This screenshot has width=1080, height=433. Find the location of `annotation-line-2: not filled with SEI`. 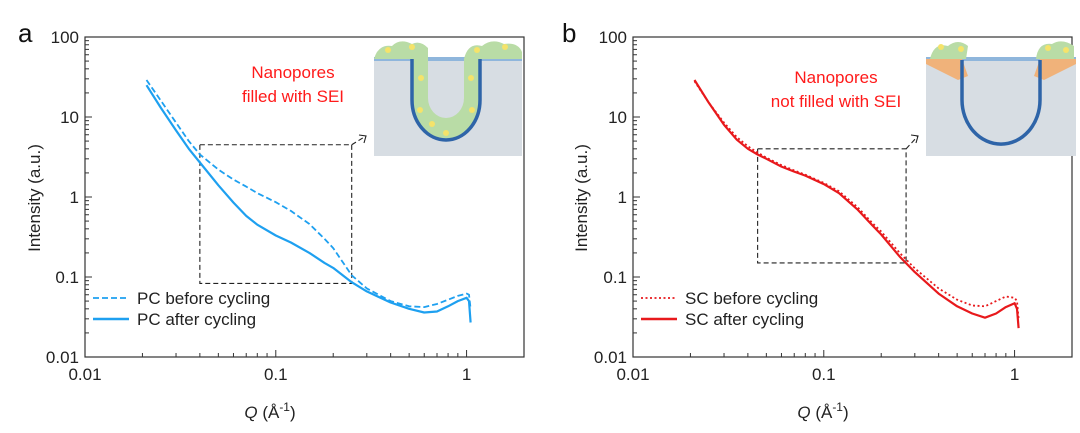

annotation-line-2: not filled with SEI is located at coordinates (836, 101).